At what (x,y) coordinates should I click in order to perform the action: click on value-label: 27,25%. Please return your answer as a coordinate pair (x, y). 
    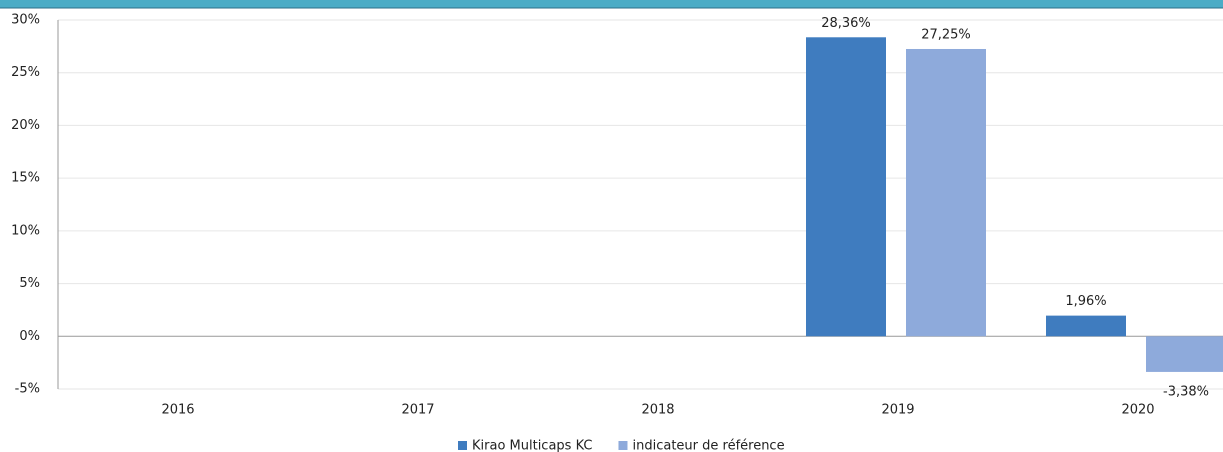
    Looking at the image, I should click on (946, 34).